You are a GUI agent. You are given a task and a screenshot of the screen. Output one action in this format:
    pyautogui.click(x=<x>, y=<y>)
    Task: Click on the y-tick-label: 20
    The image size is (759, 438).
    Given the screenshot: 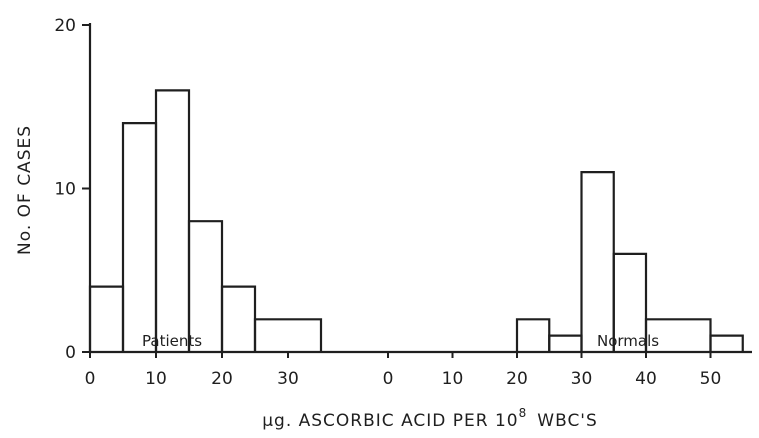 What is the action you would take?
    pyautogui.click(x=65, y=26)
    